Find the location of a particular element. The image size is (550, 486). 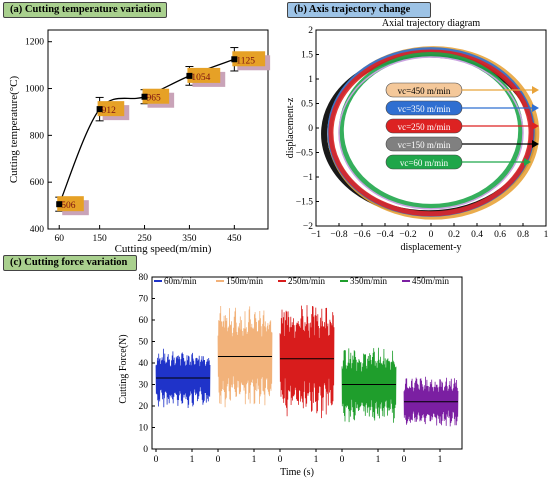

y-tick-label: 0.5 is located at coordinates (307, 105).